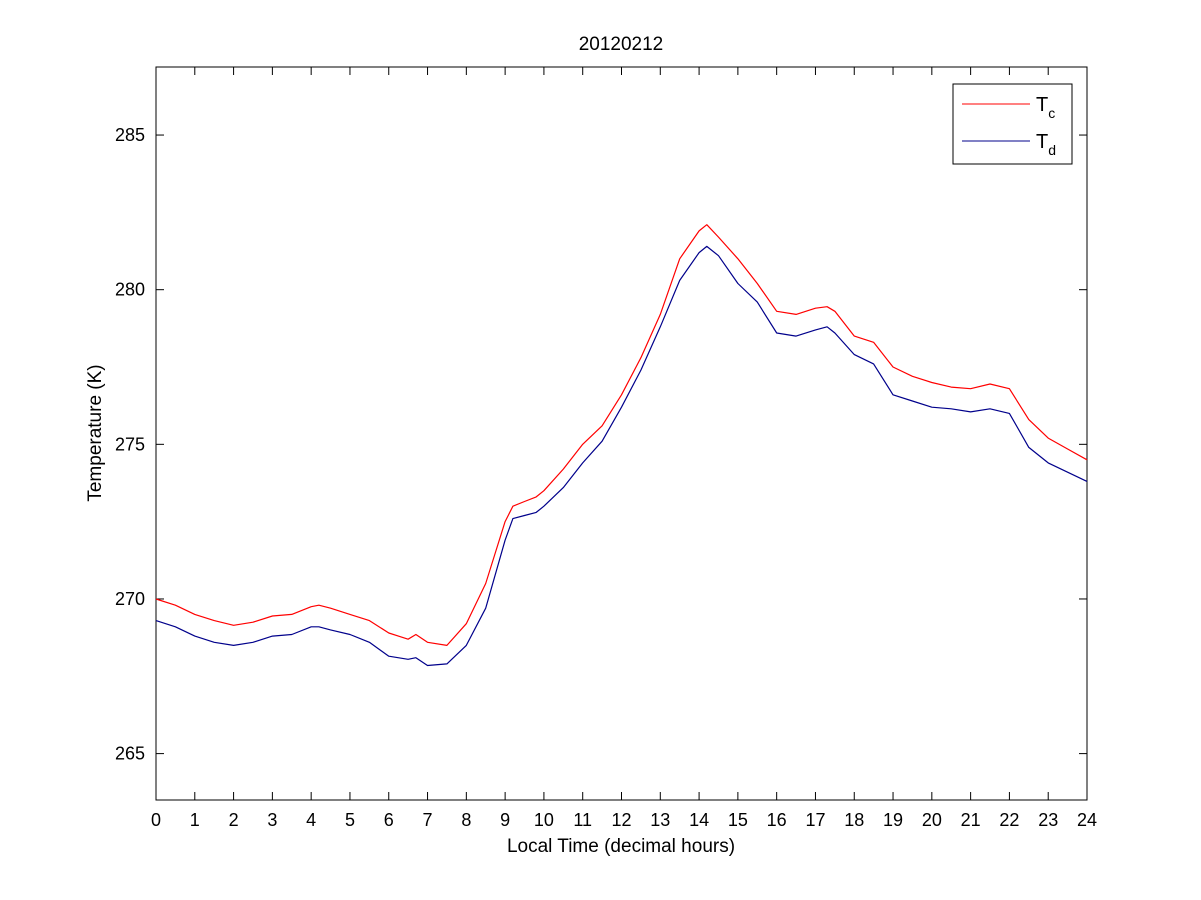 This screenshot has width=1201, height=900. Describe the element at coordinates (815, 820) in the screenshot. I see `x-tick-label: 17` at that location.